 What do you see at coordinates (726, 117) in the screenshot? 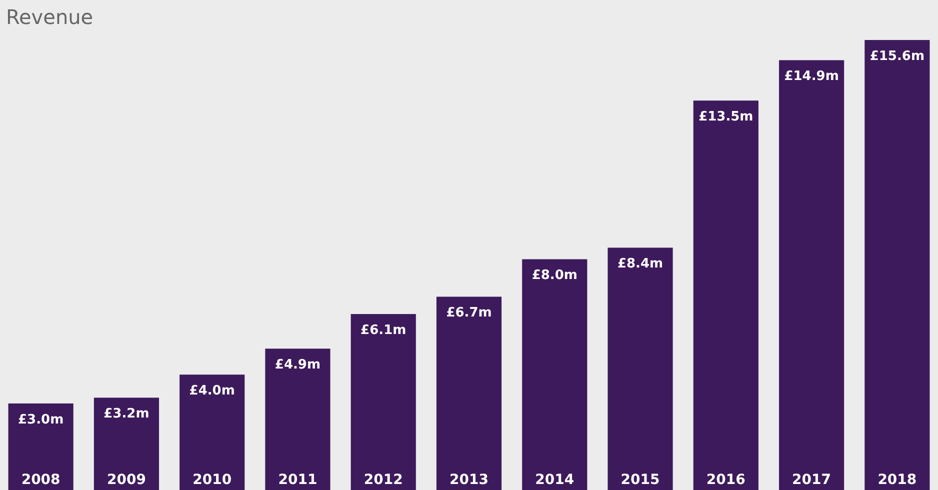
I see `data-label: £13.5m` at bounding box center [726, 117].